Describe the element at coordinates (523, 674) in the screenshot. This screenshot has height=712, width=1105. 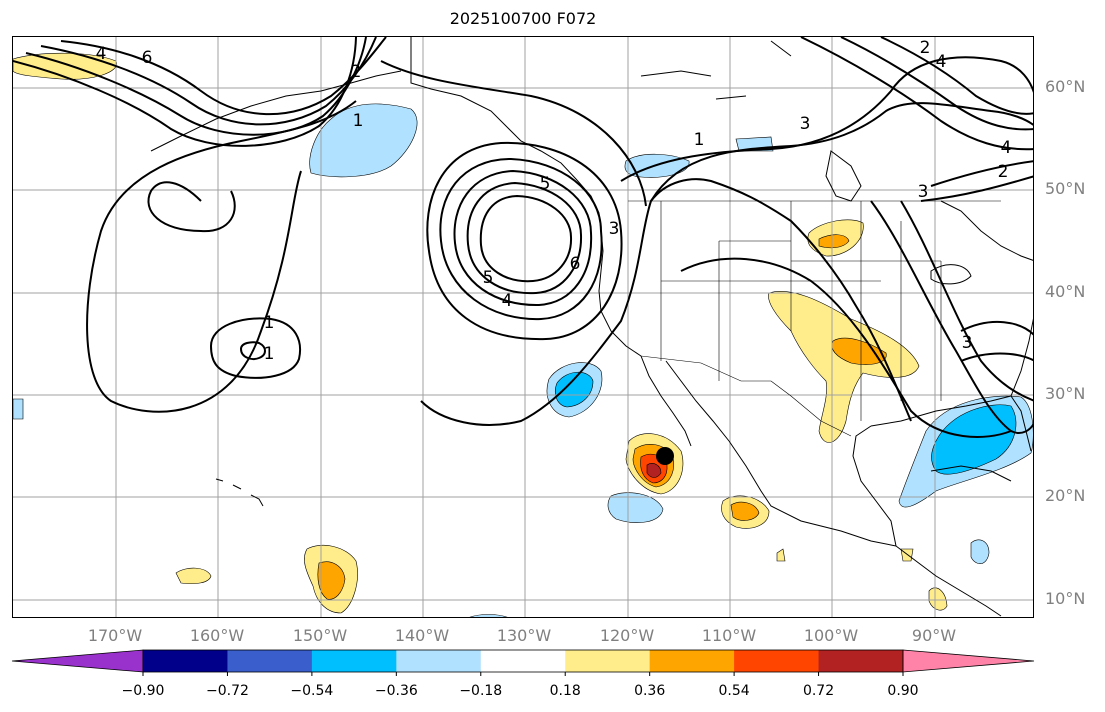
I see `colorbar-ticks` at that location.